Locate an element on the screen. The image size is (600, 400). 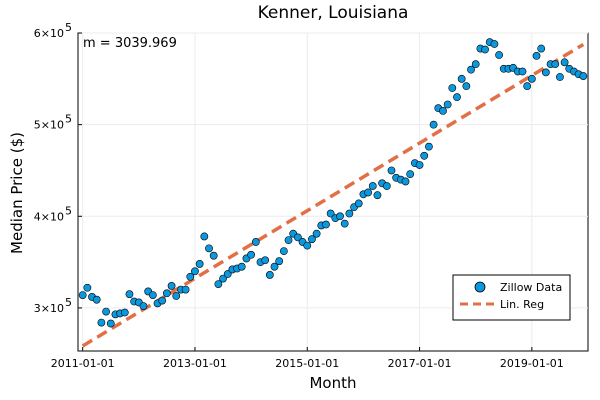
legend: Zillow Data Lin. Reg is located at coordinates (511, 297).